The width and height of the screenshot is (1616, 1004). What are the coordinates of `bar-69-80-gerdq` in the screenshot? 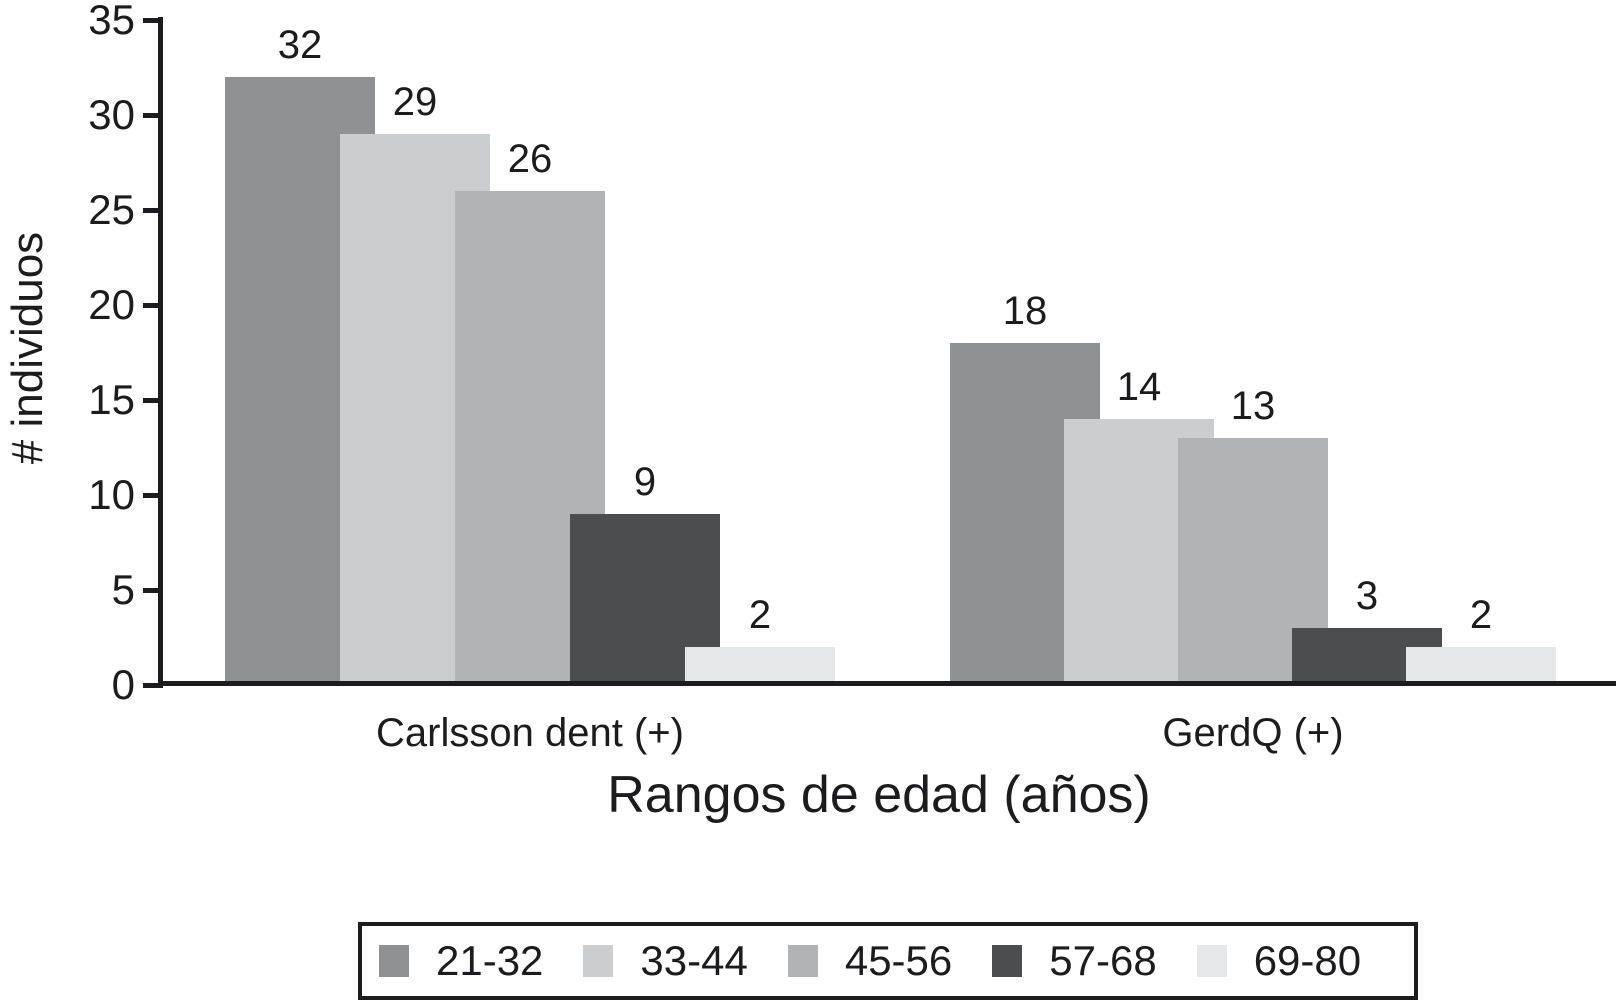 It's located at (1481, 666).